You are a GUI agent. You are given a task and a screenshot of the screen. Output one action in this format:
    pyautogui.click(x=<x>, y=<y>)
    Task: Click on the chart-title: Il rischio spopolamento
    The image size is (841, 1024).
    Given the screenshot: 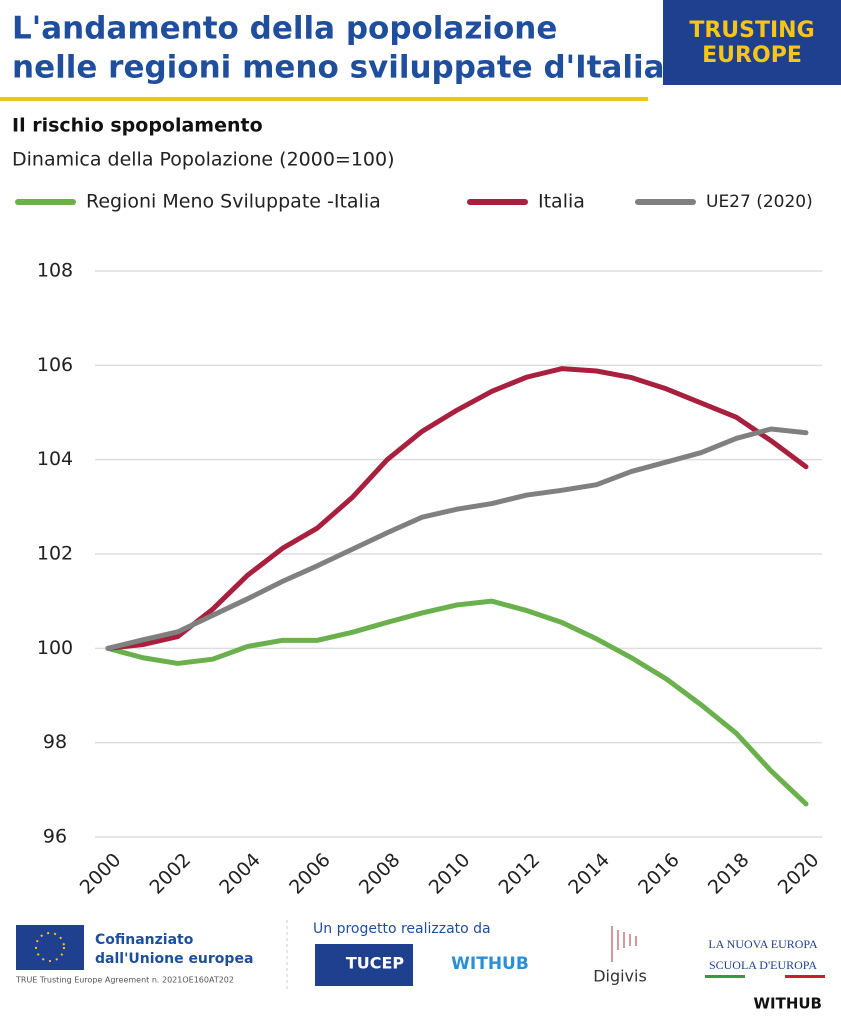 What is the action you would take?
    pyautogui.click(x=137, y=126)
    